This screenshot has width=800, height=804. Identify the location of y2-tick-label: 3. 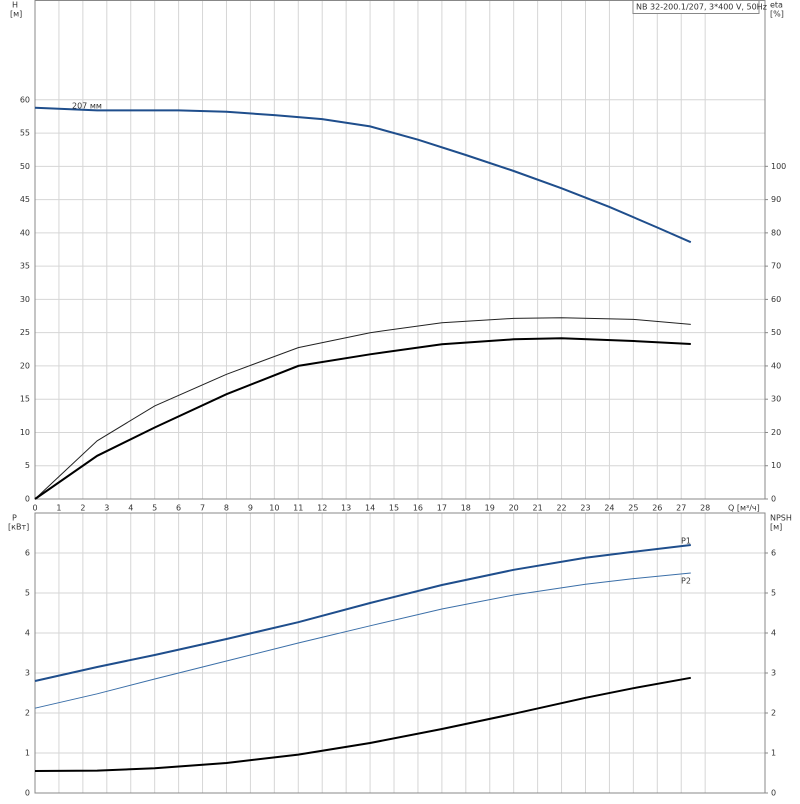
(773, 673).